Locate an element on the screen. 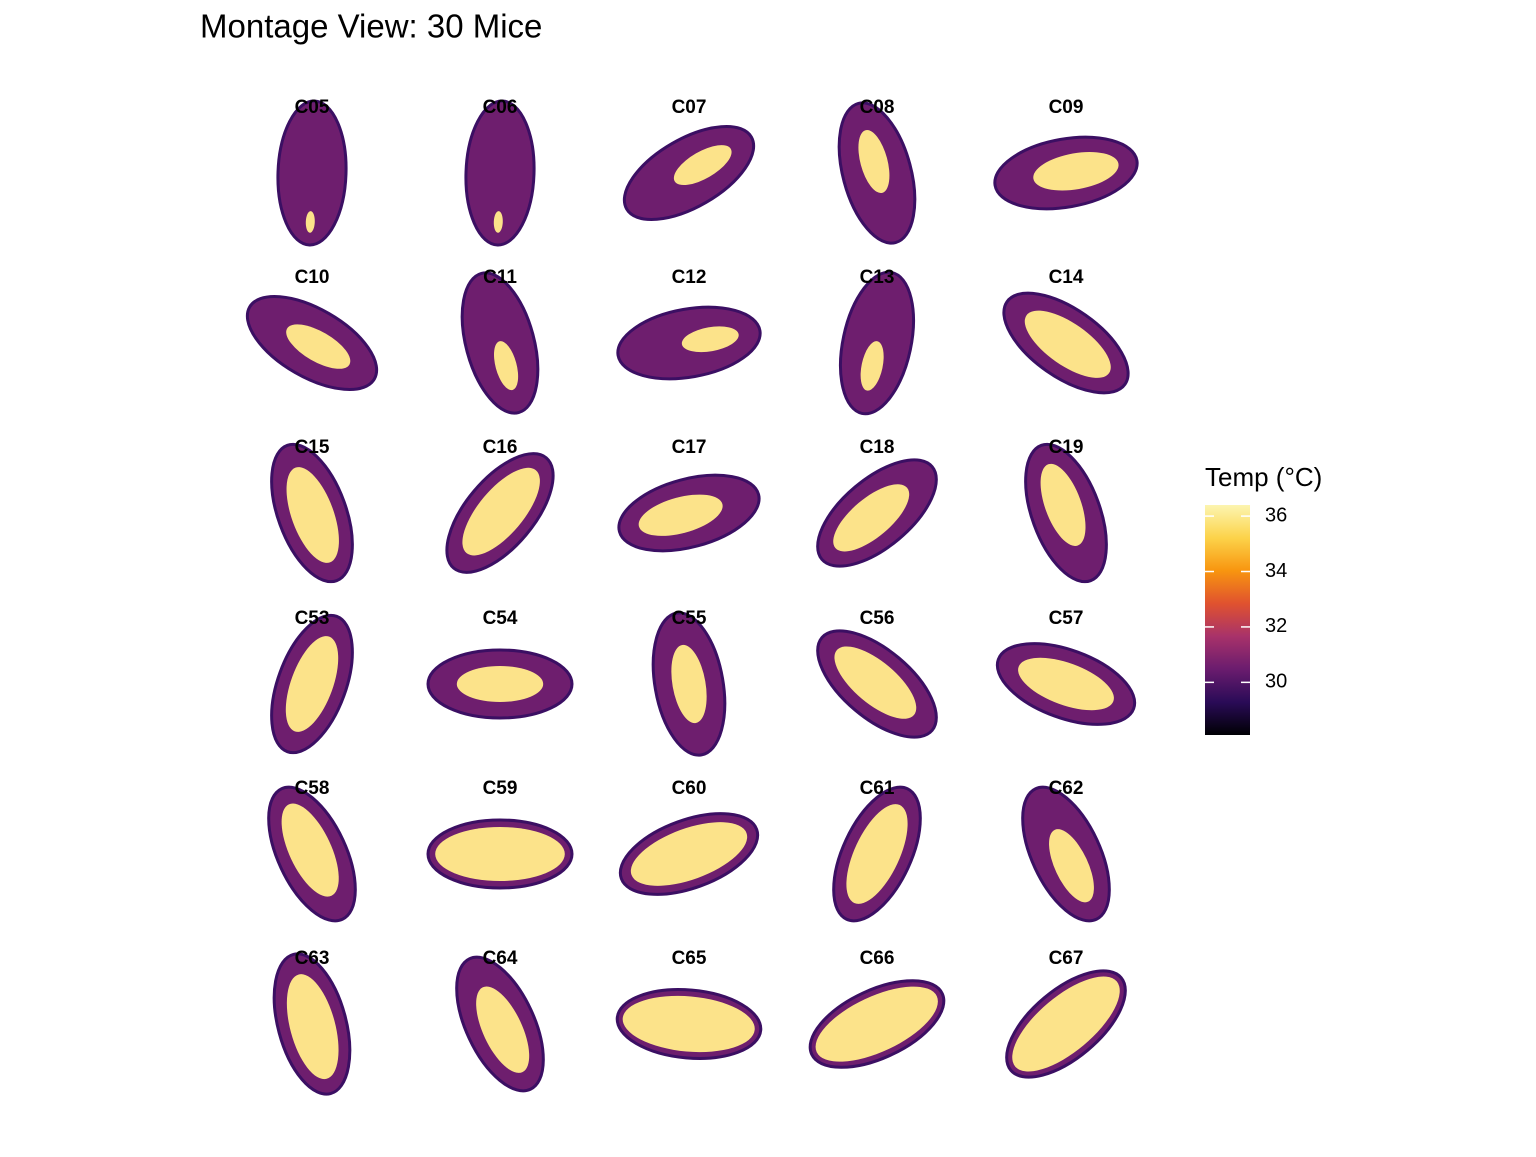 This screenshot has width=1536, height=1157. panel-label: C13 is located at coordinates (877, 277).